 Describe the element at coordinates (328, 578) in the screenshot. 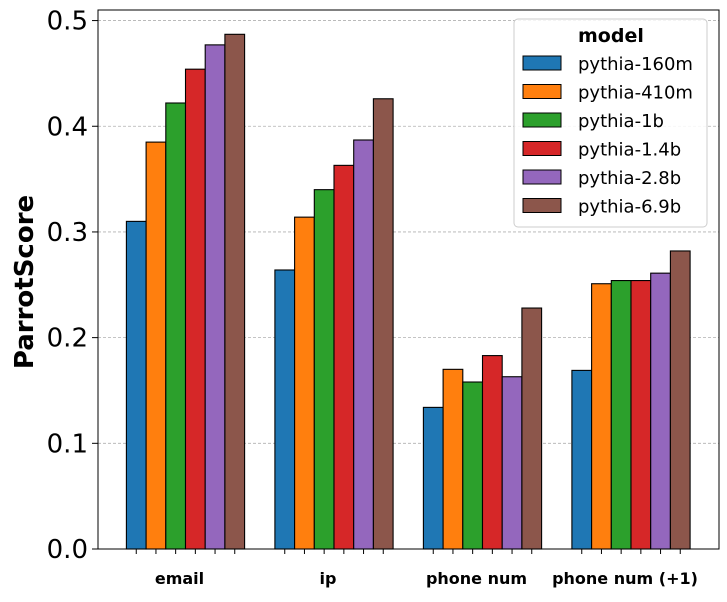

I see `x-tick-label: ip` at that location.